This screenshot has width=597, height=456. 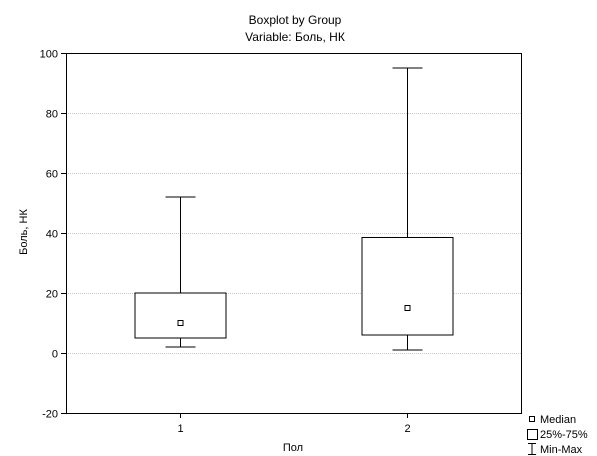 I want to click on y-tick-label: 100, so click(x=49, y=55).